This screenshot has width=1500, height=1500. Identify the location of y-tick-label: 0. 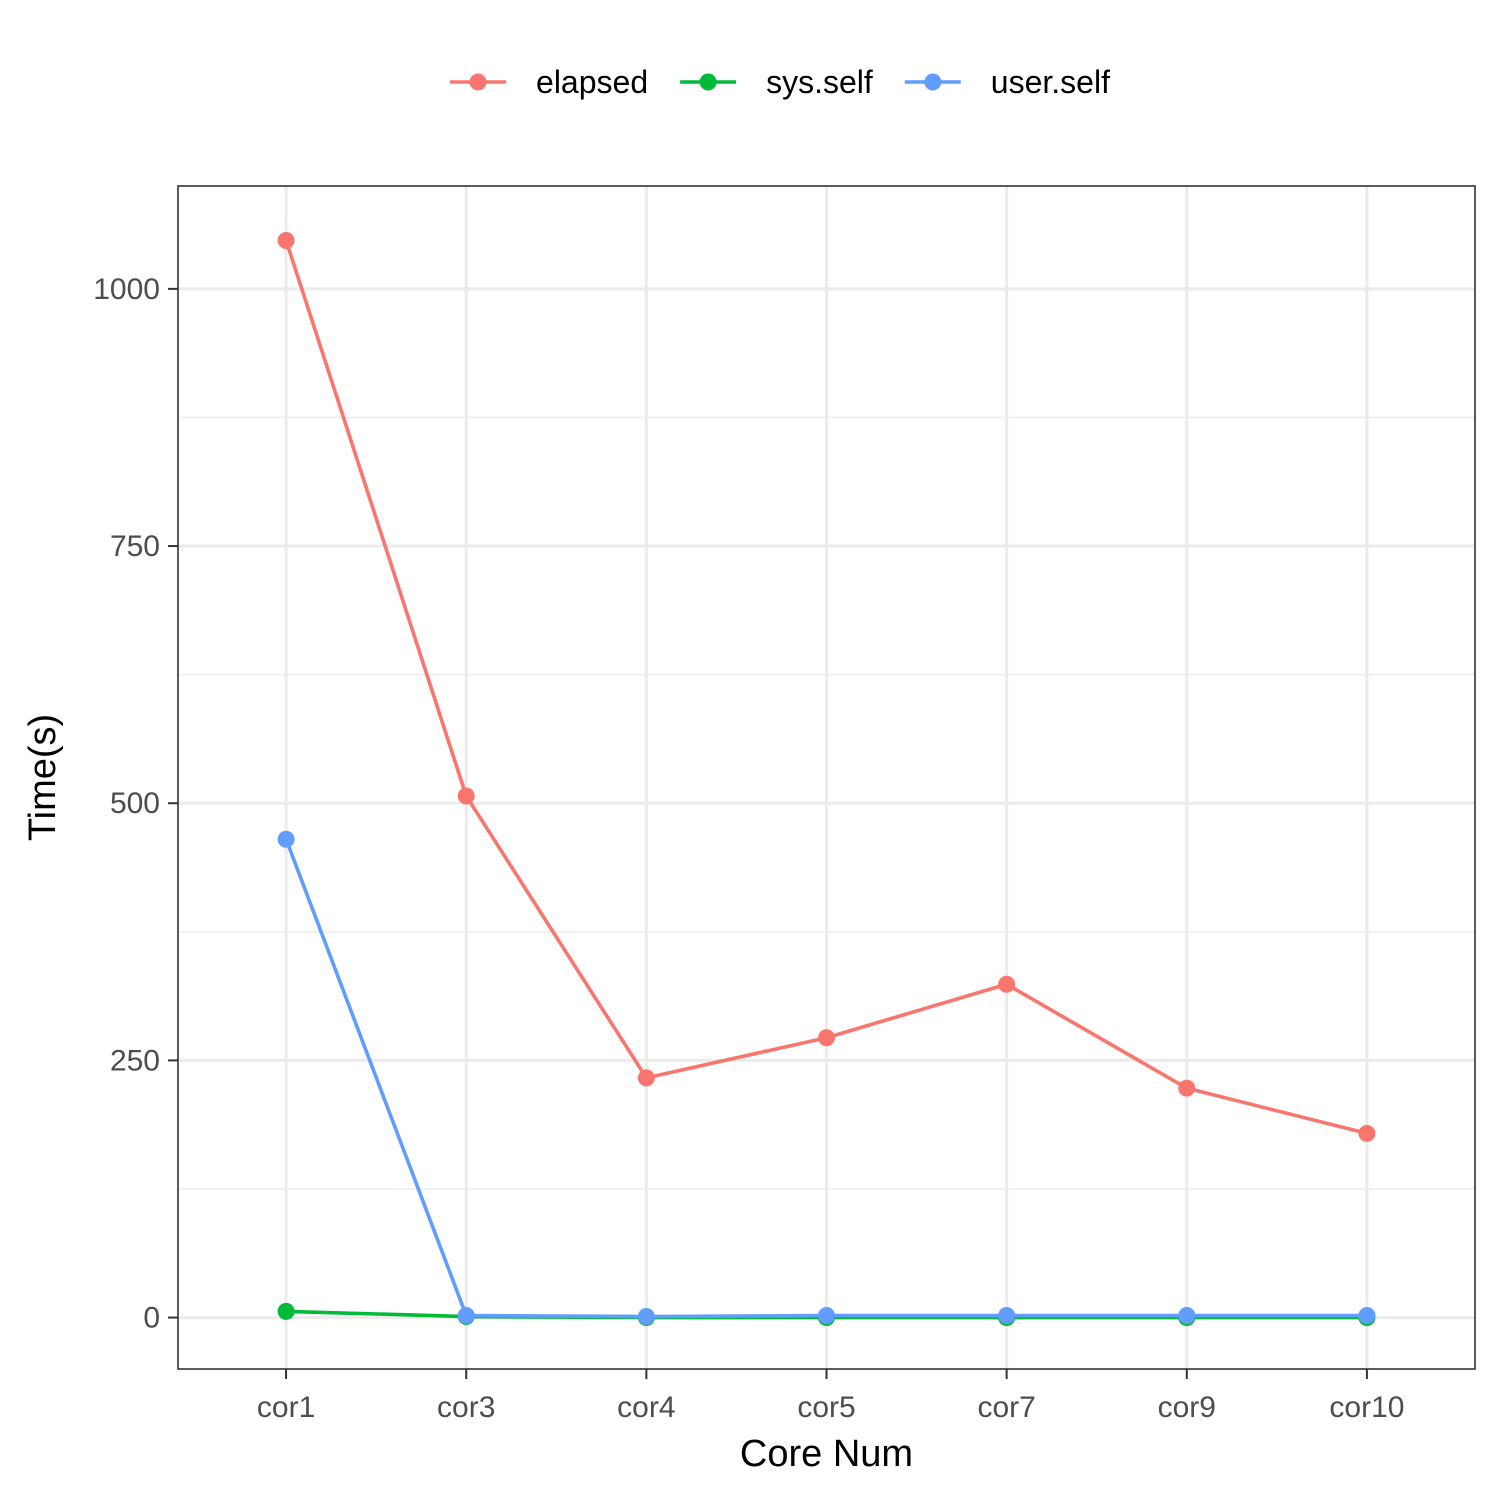
(151, 1318).